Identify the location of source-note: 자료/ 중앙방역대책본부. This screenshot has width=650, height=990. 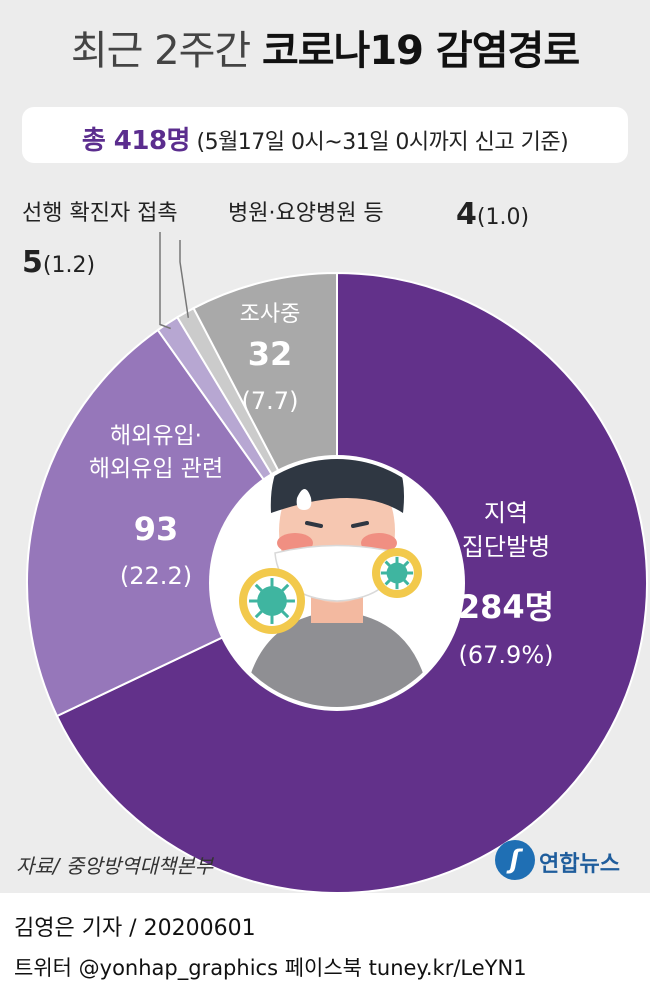
(115, 866).